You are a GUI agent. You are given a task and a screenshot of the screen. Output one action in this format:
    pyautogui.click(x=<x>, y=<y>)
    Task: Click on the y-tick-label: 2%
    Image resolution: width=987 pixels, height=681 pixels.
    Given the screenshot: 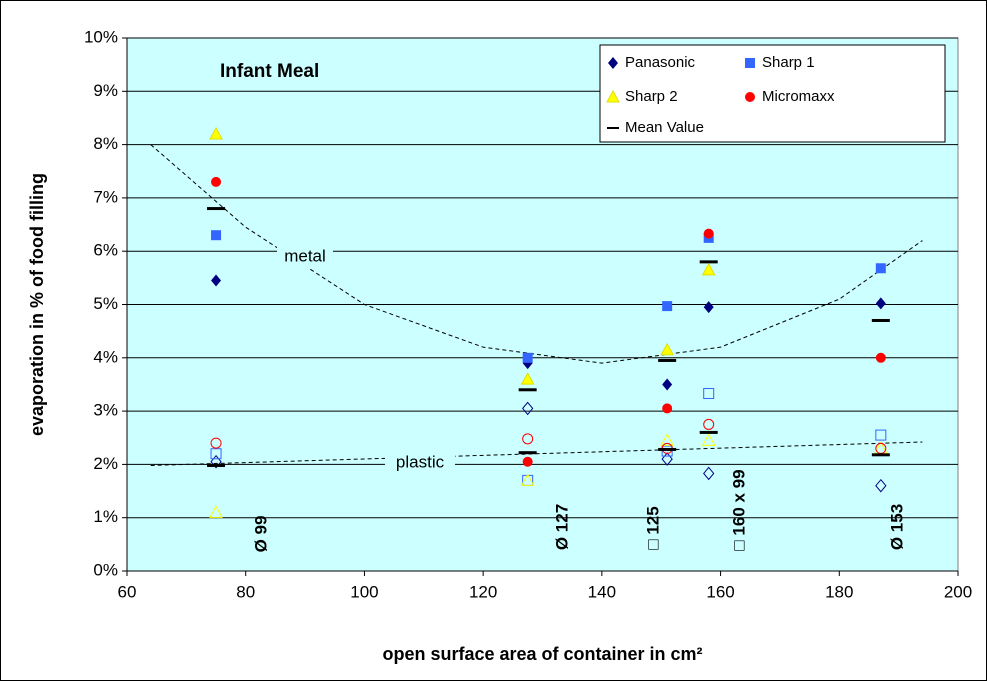 What is the action you would take?
    pyautogui.click(x=105, y=463)
    